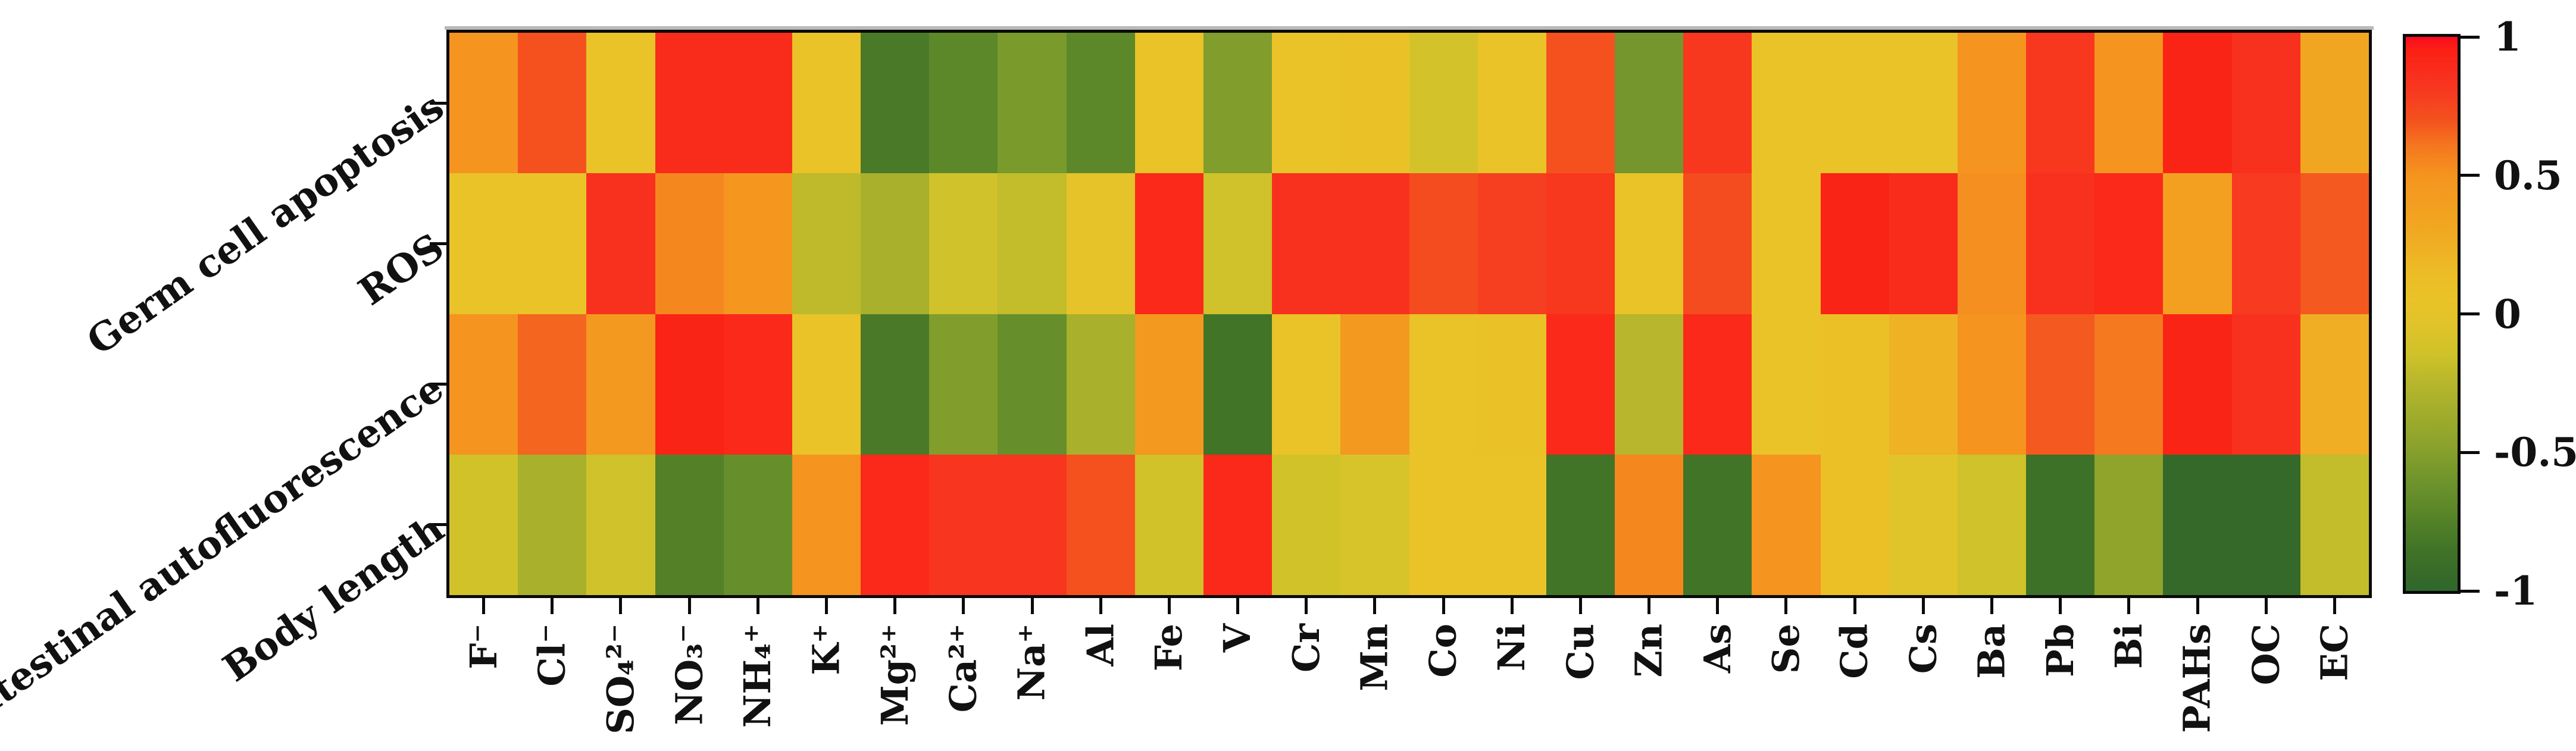 This screenshot has width=2576, height=751. What do you see at coordinates (1649, 651) in the screenshot?
I see `x-axis-label: Zn` at bounding box center [1649, 651].